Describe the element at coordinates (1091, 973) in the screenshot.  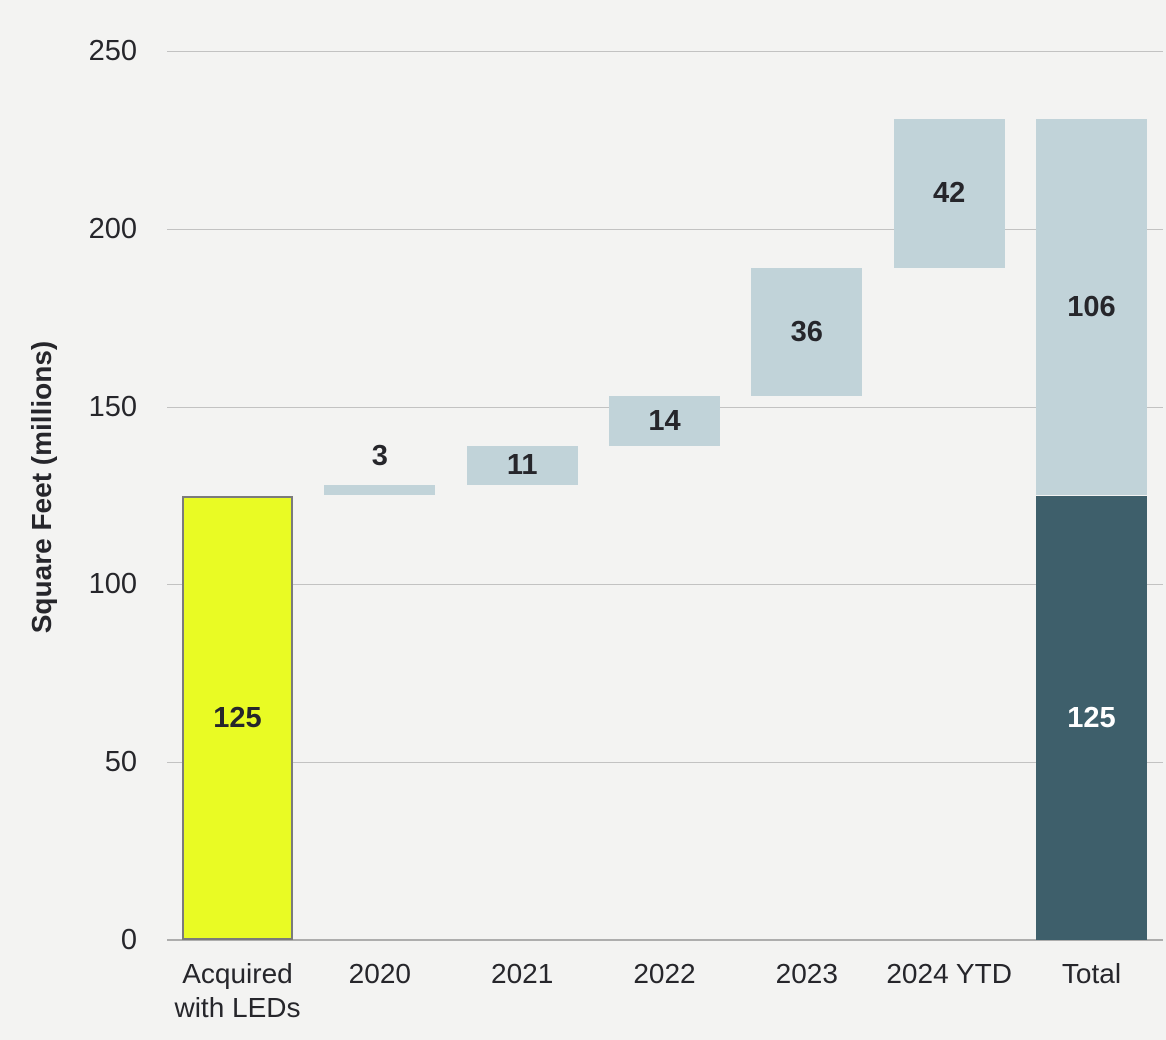
I see `x-category-label: Total` at that location.